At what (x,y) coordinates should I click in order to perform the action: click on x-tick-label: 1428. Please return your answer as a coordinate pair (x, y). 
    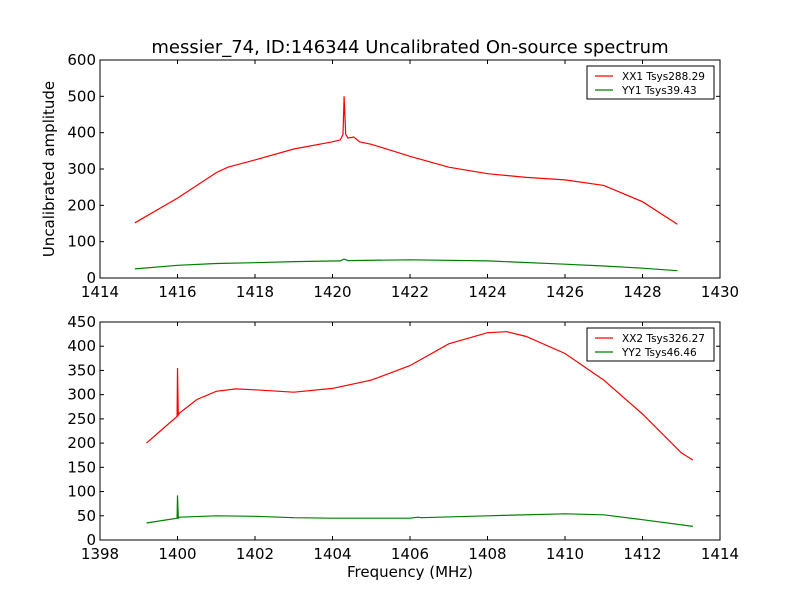
    Looking at the image, I should click on (642, 292).